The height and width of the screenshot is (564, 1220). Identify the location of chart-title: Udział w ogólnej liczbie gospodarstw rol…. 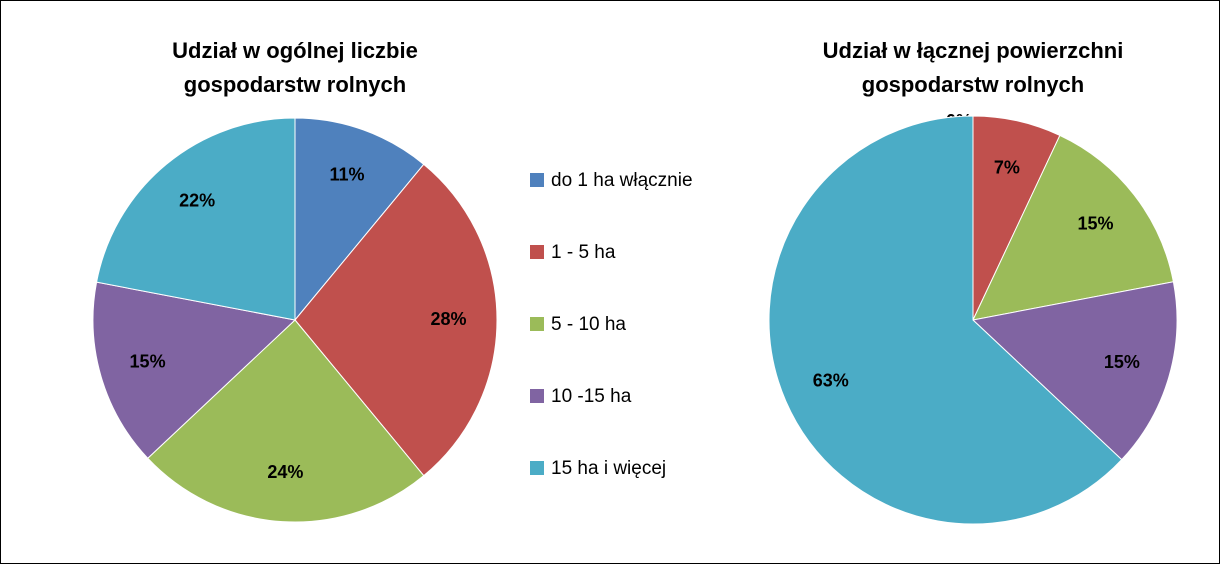
(295, 67).